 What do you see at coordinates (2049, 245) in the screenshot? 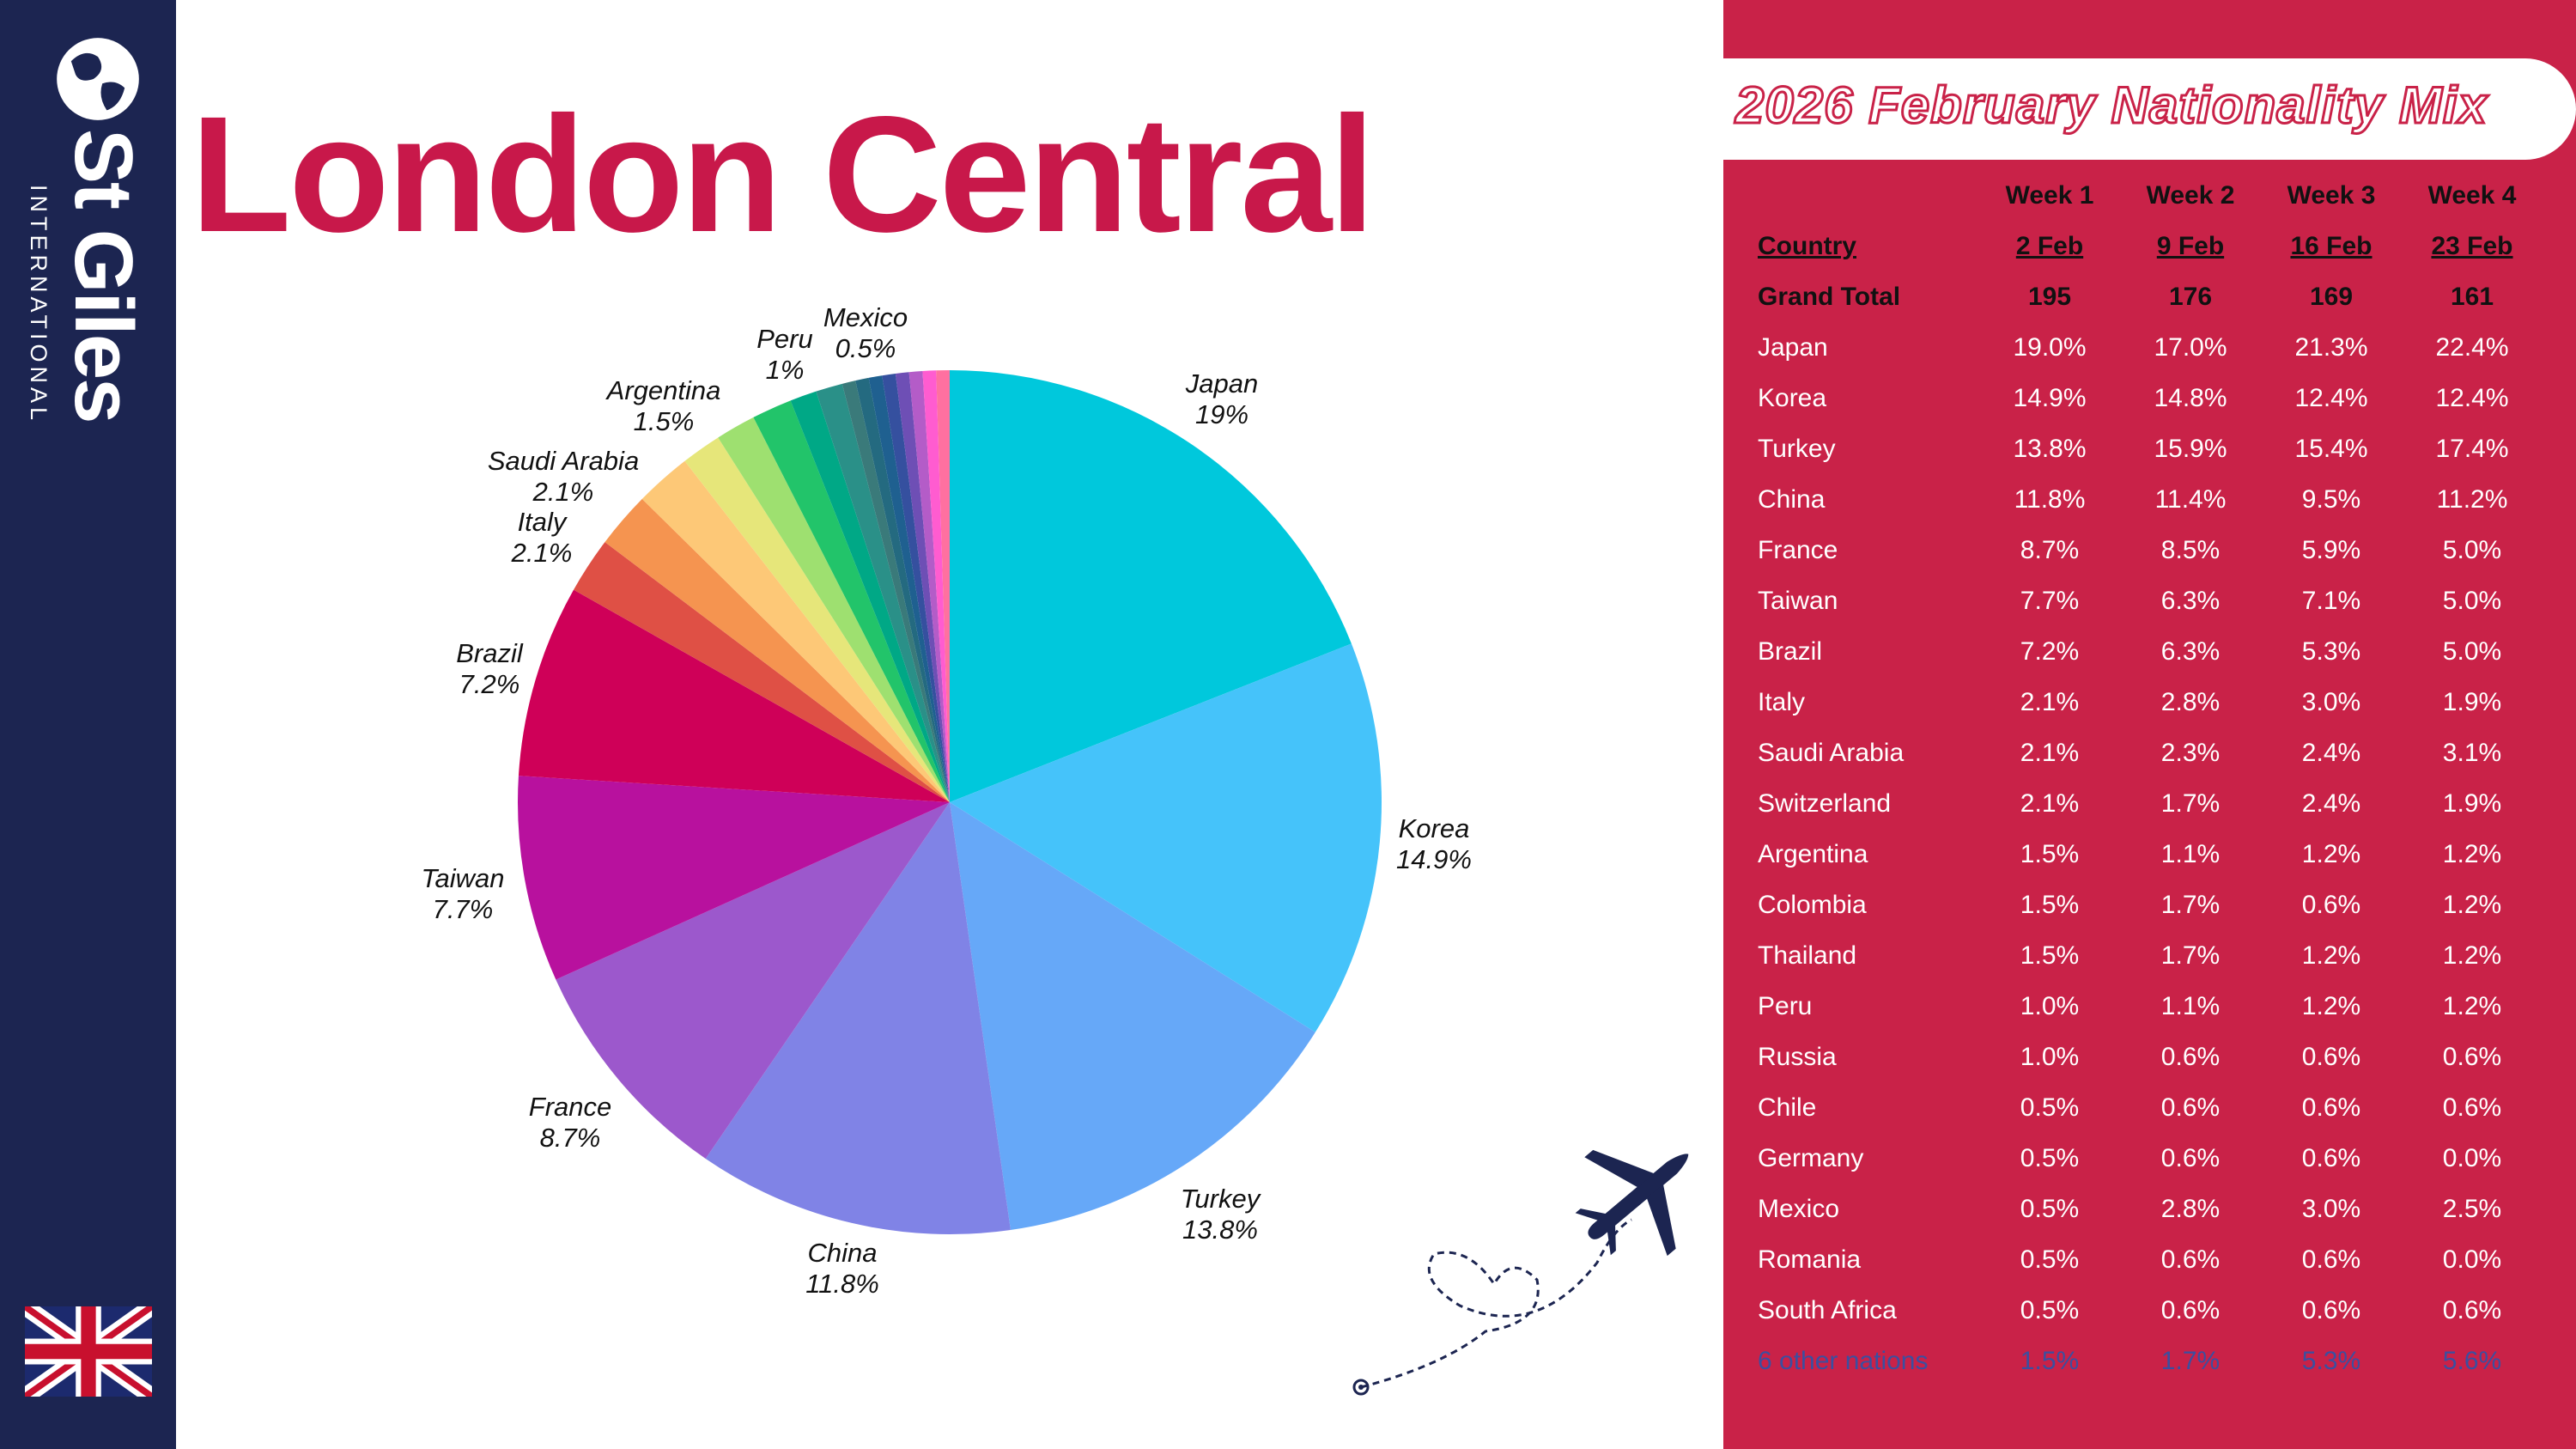
I see `date-header: 2 Feb` at bounding box center [2049, 245].